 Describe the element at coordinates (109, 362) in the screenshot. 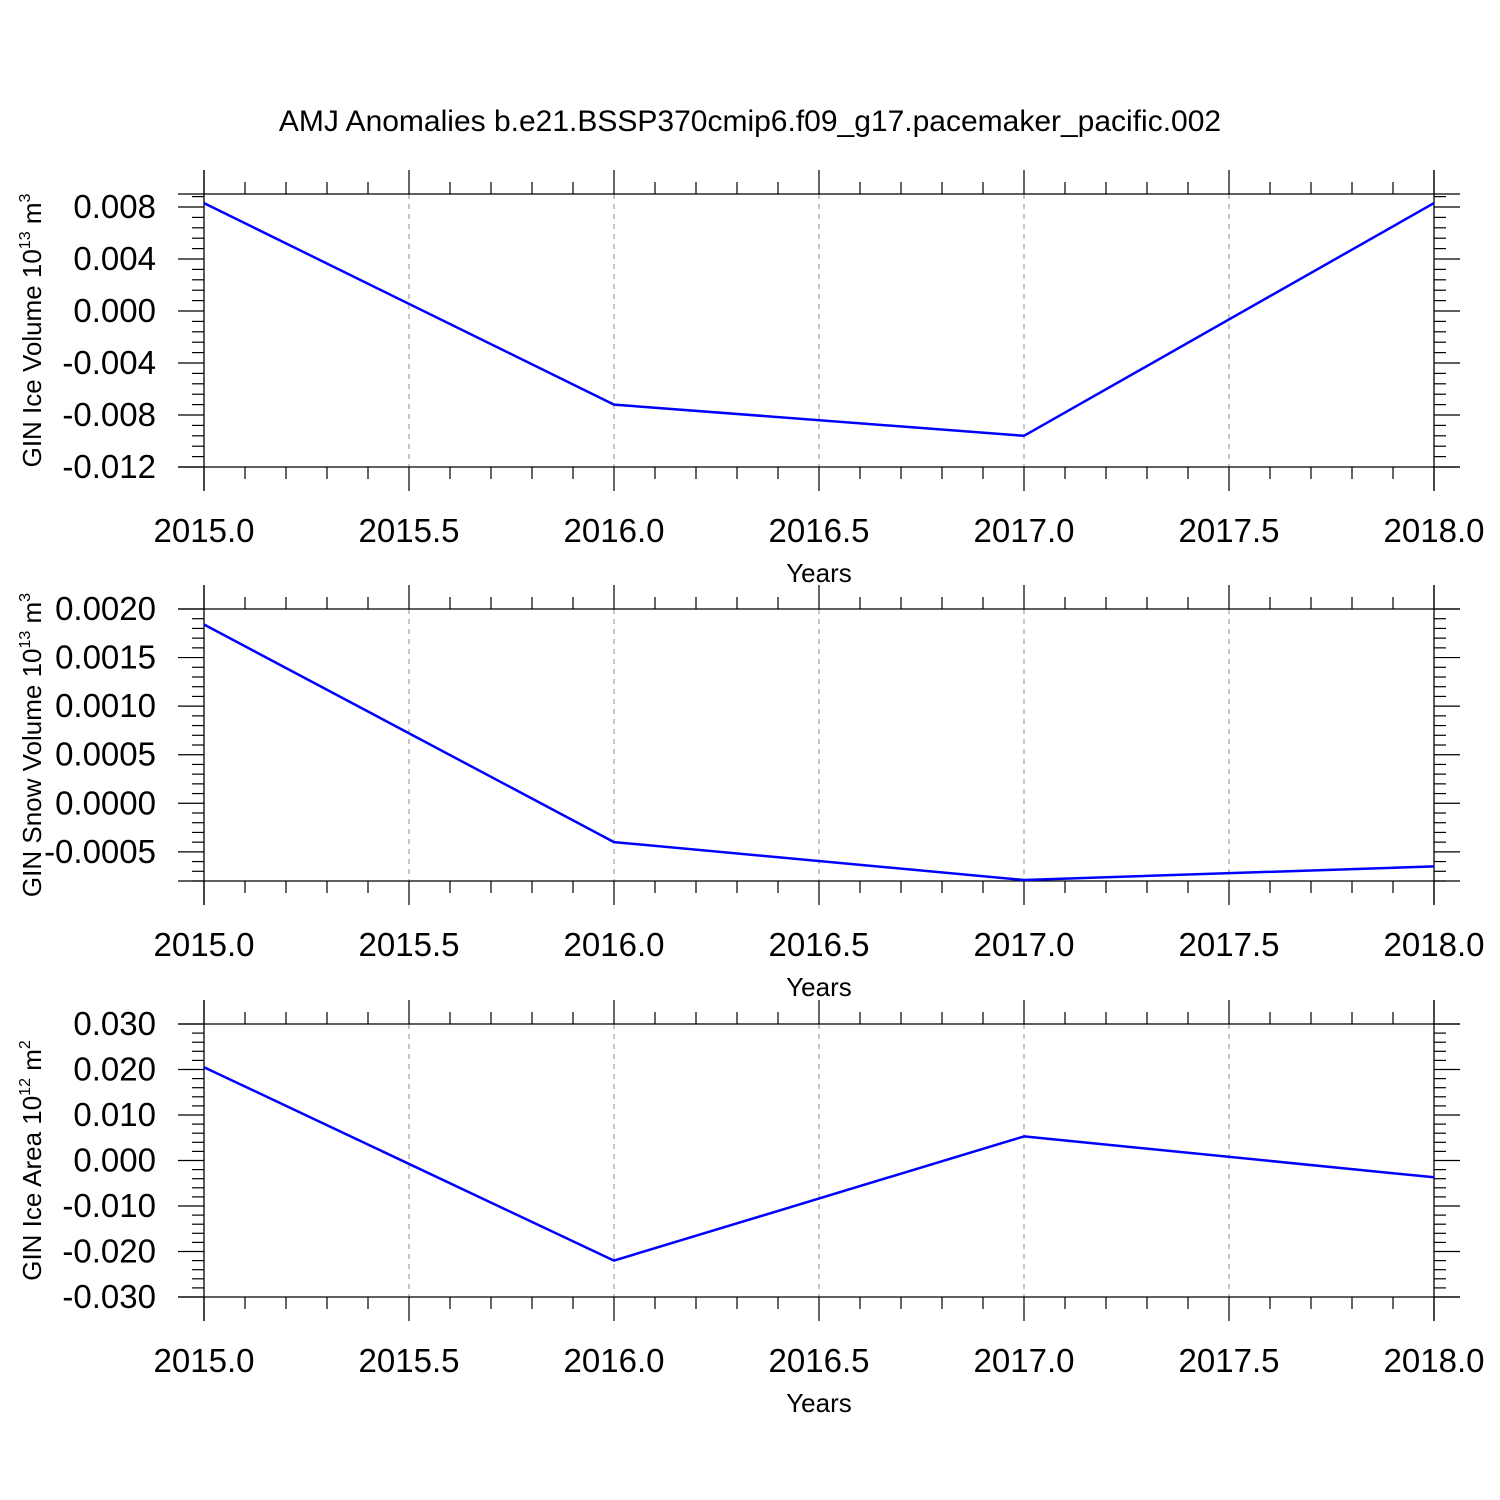

I see `y-tick-label: -0.004` at that location.